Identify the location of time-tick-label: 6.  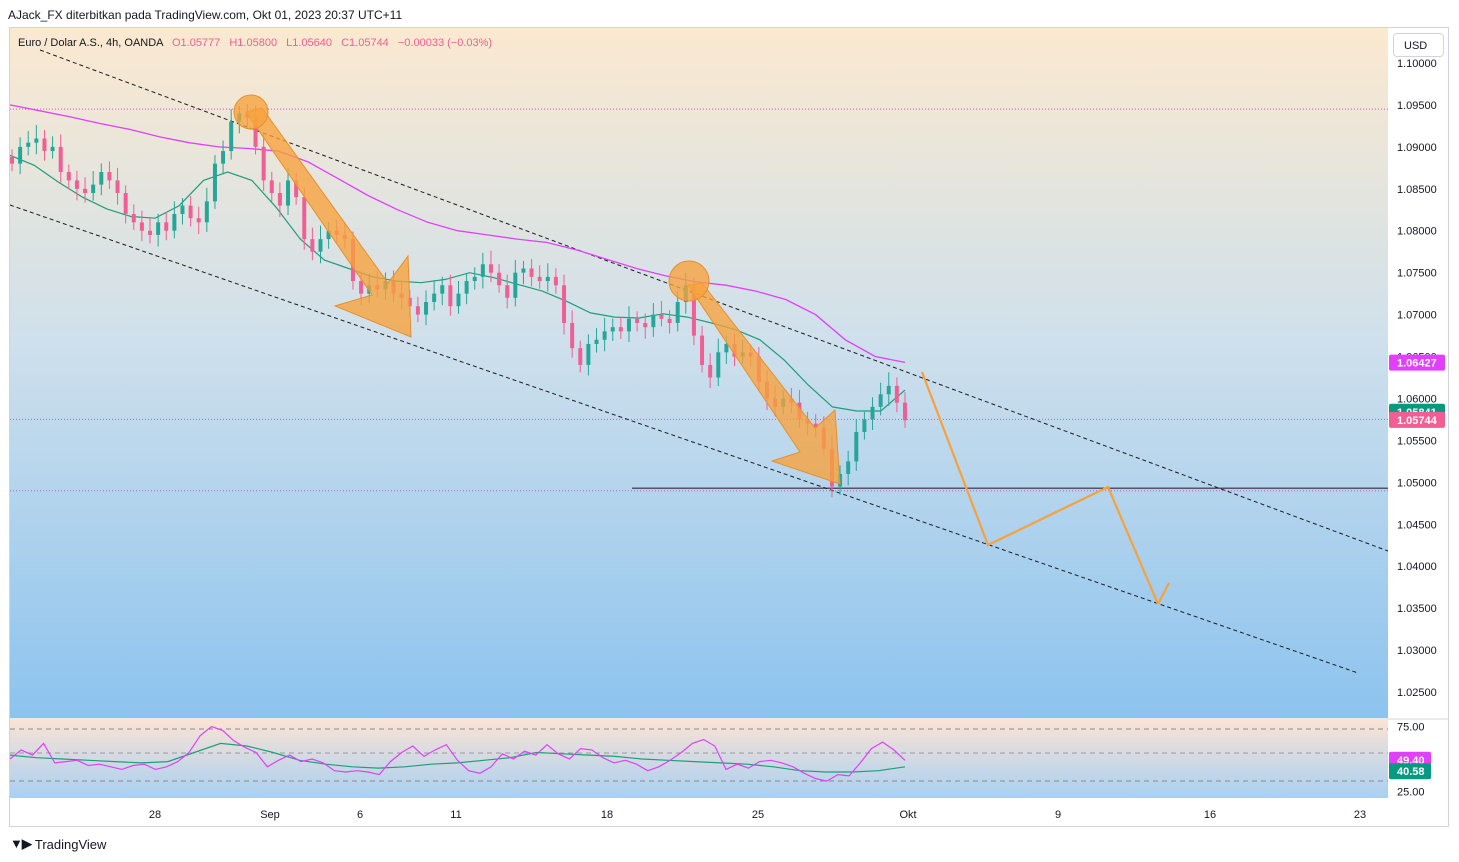
(360, 815).